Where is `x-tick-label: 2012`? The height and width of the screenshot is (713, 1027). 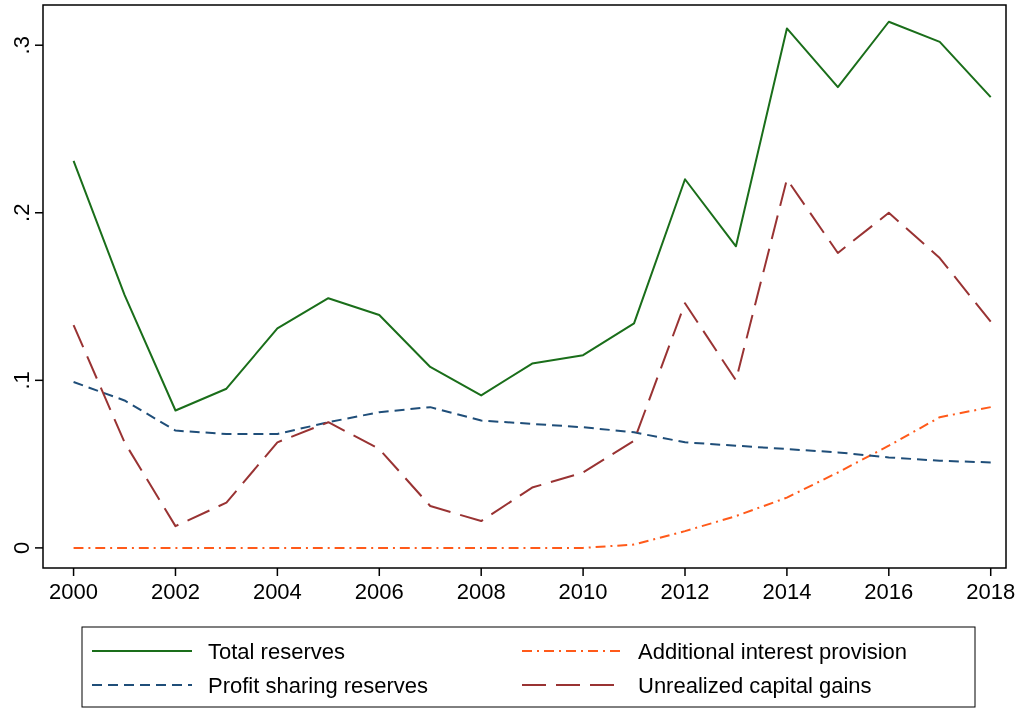 x-tick-label: 2012 is located at coordinates (685, 591).